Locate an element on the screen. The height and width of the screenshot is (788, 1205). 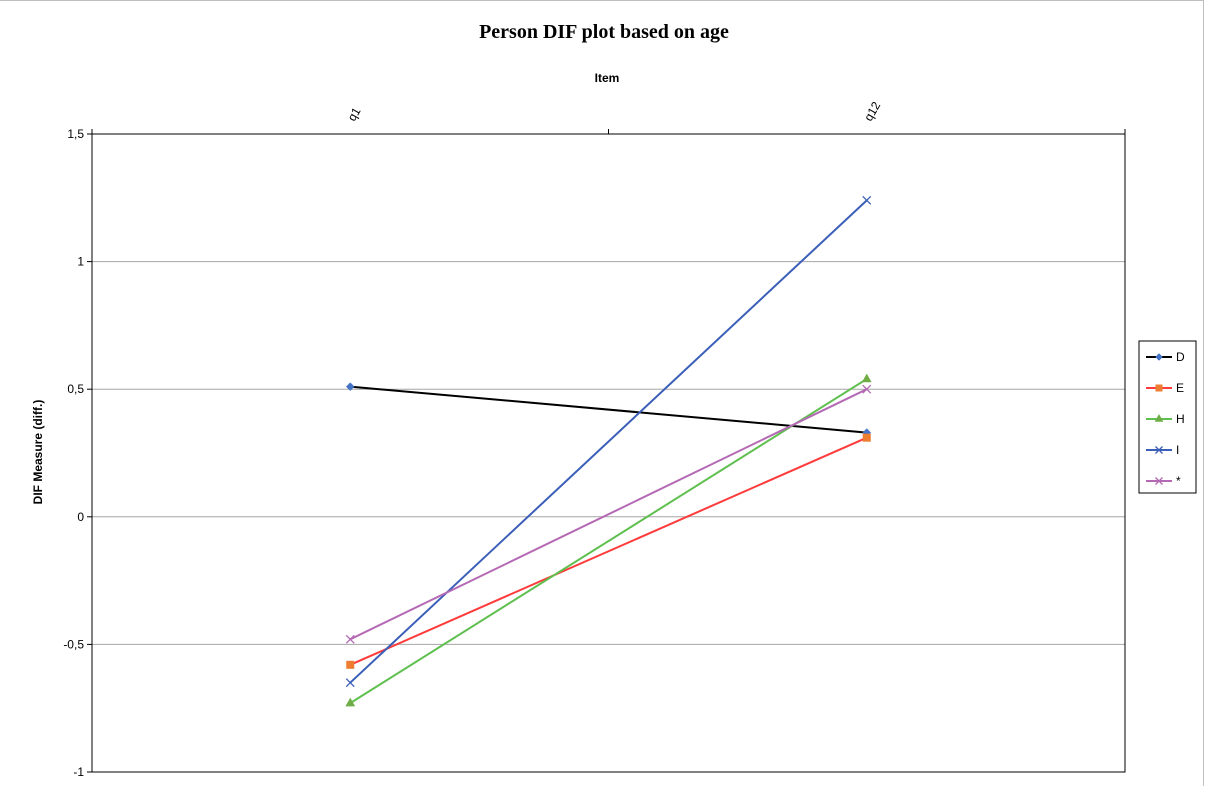
legend-label: * is located at coordinates (1178, 481).